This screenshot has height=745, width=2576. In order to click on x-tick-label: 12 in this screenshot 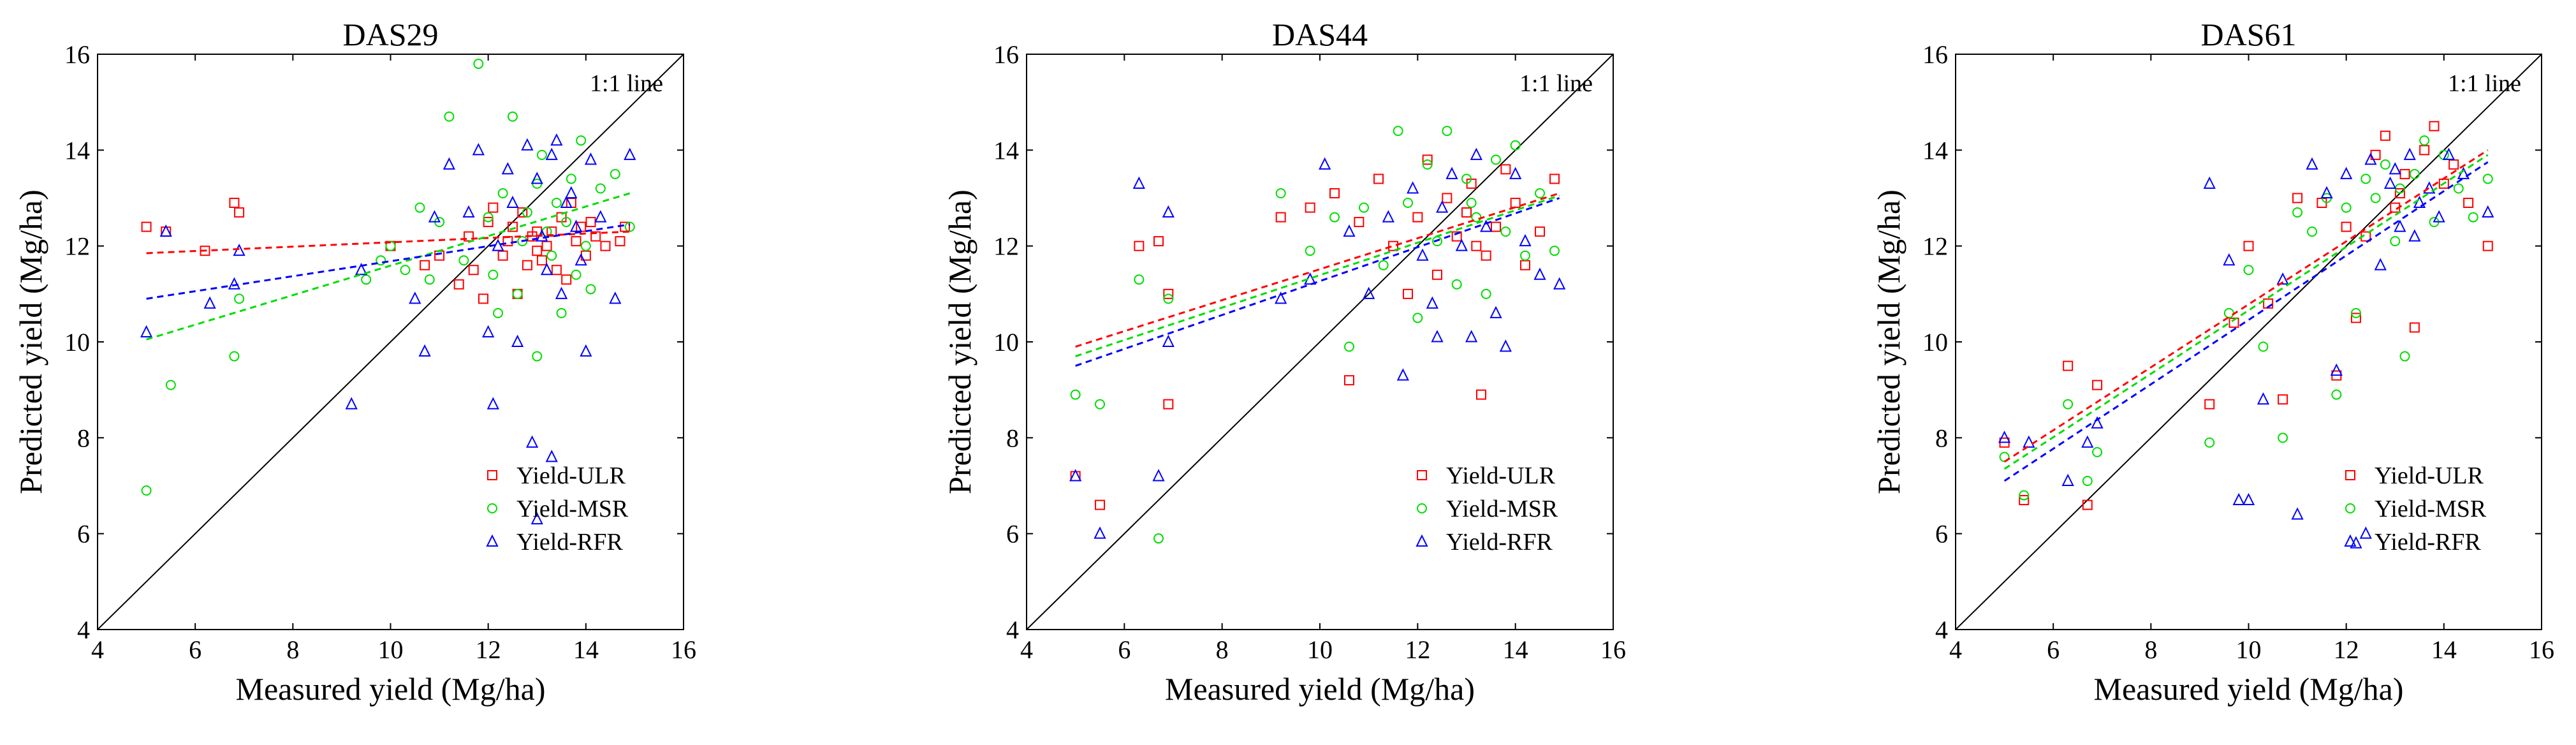, I will do `click(2346, 649)`.